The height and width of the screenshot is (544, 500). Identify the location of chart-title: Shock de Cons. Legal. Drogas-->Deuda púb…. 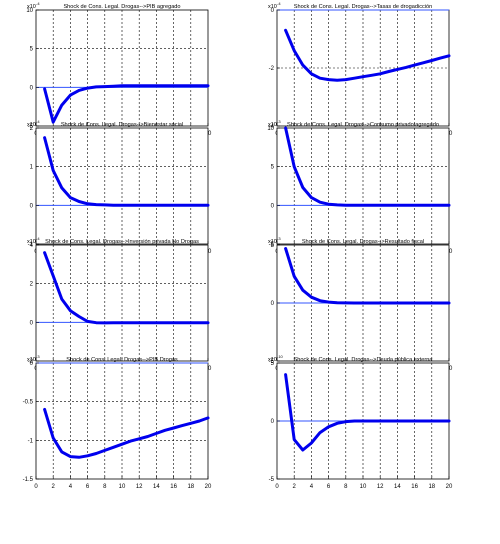
(364, 360).